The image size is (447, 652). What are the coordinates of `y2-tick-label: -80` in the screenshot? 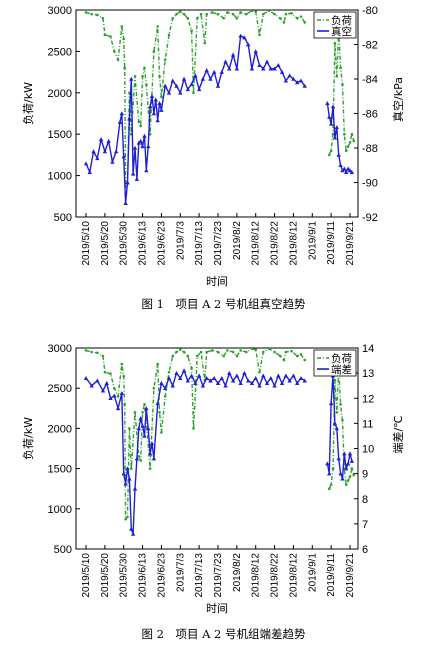 It's located at (370, 11).